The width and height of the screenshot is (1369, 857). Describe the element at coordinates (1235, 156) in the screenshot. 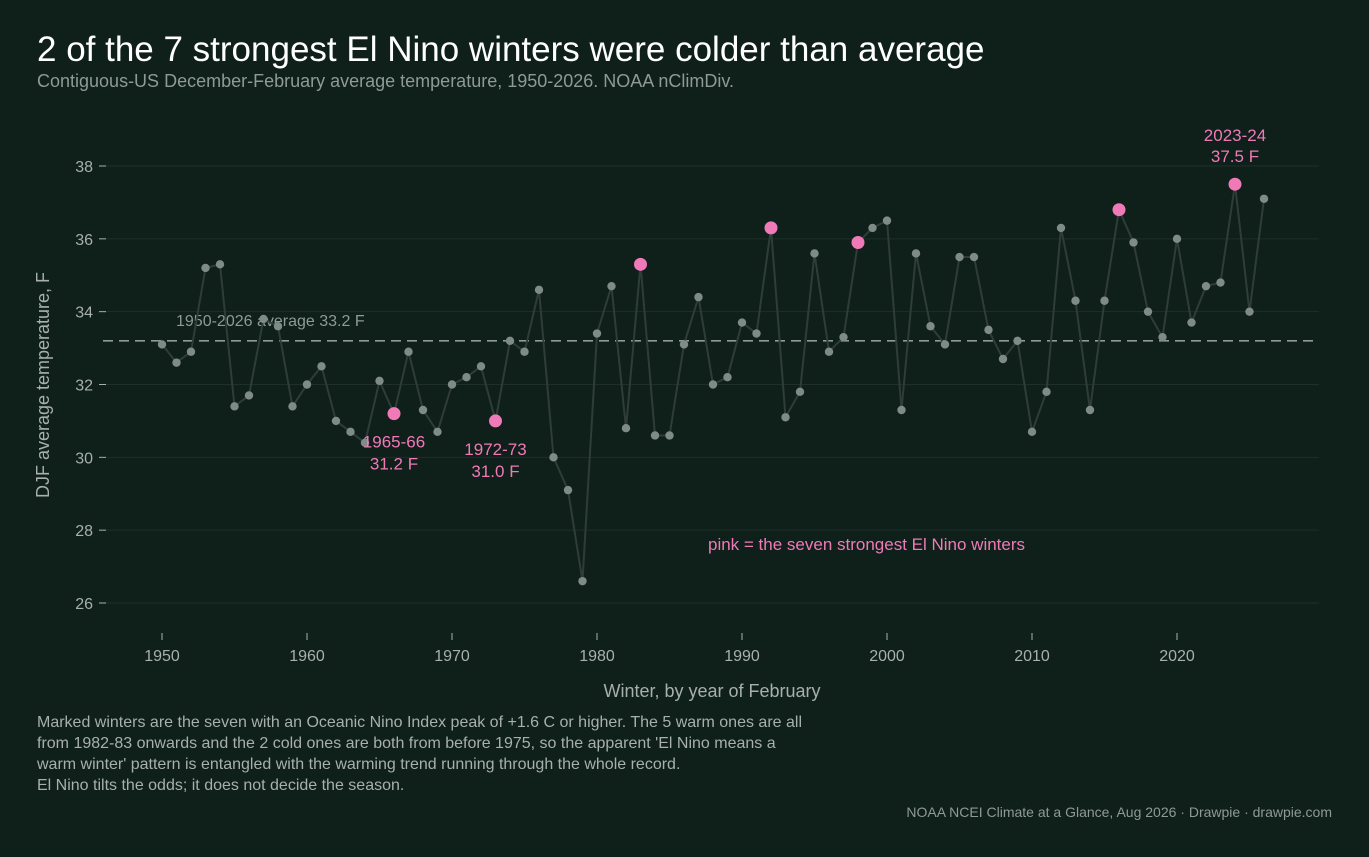

I see `annotation-value: 37.5 F` at that location.